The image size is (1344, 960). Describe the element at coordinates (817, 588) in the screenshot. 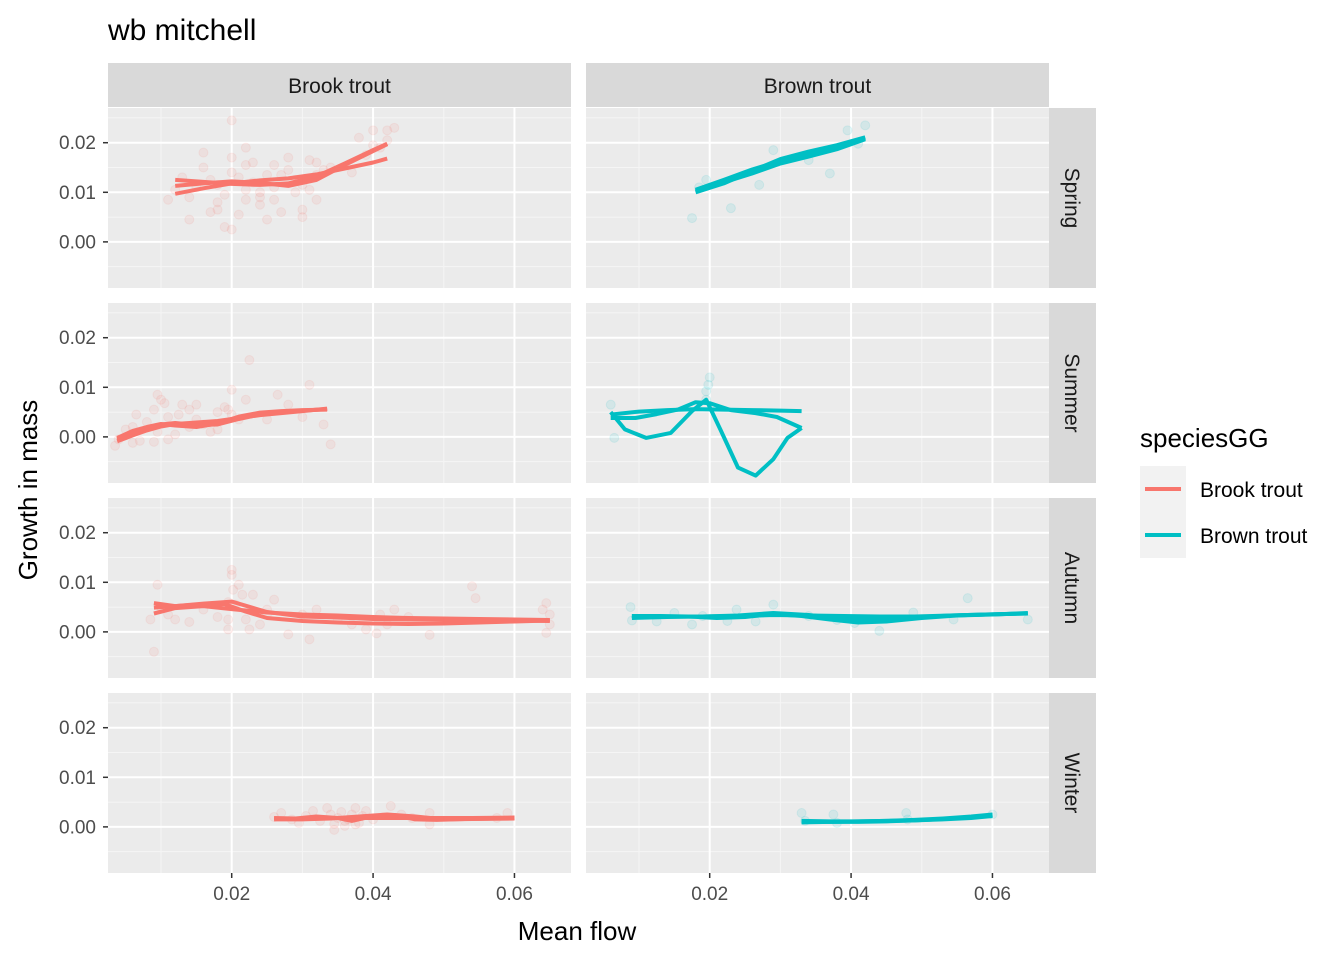

I see `panel-autumn-brown-trout` at that location.